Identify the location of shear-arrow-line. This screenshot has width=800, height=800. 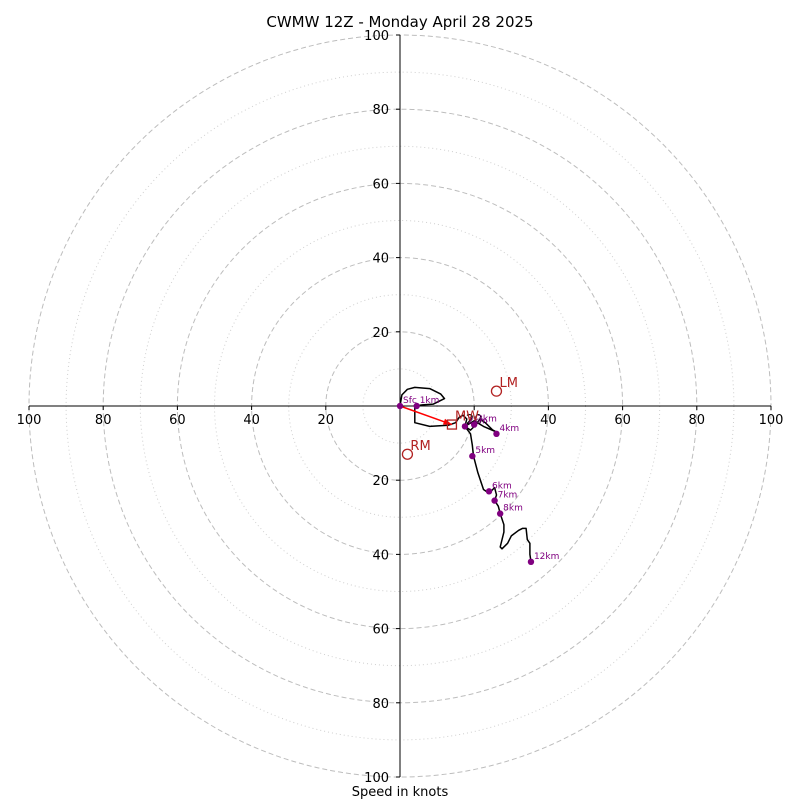
(426, 415).